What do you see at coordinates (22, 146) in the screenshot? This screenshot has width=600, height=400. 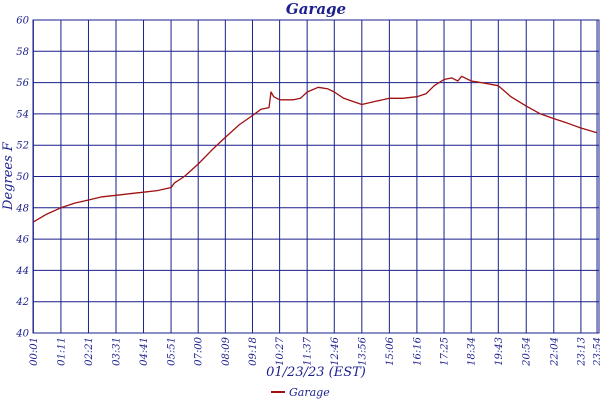 I see `y-tick-label: 52` at bounding box center [22, 146].